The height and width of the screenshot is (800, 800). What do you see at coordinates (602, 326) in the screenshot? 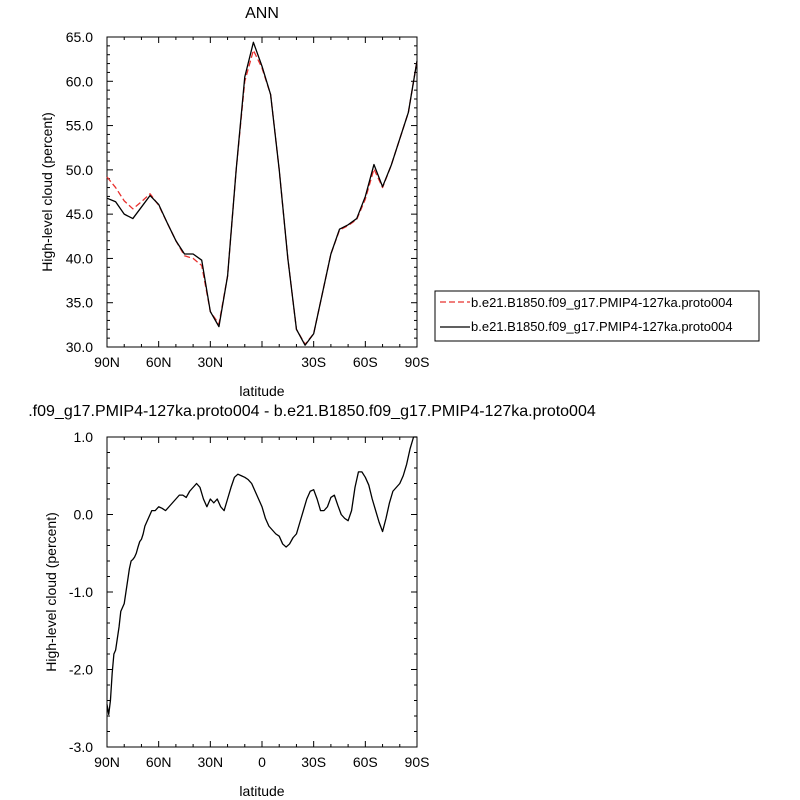
I see `legend-label-series-2: b.e21.B1850.f09_g17.PMIP4-127ka.proto004` at bounding box center [602, 326].